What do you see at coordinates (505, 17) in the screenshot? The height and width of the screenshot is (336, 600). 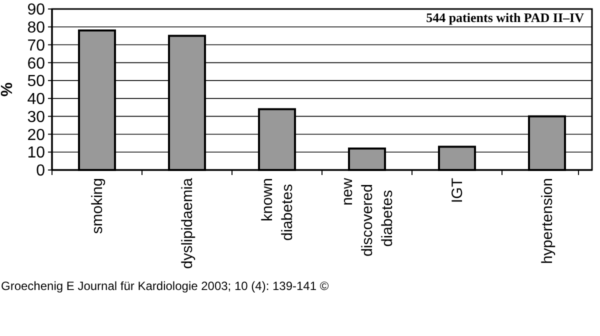 I see `chart-title: 544 patients with PAD II–IV` at bounding box center [505, 17].